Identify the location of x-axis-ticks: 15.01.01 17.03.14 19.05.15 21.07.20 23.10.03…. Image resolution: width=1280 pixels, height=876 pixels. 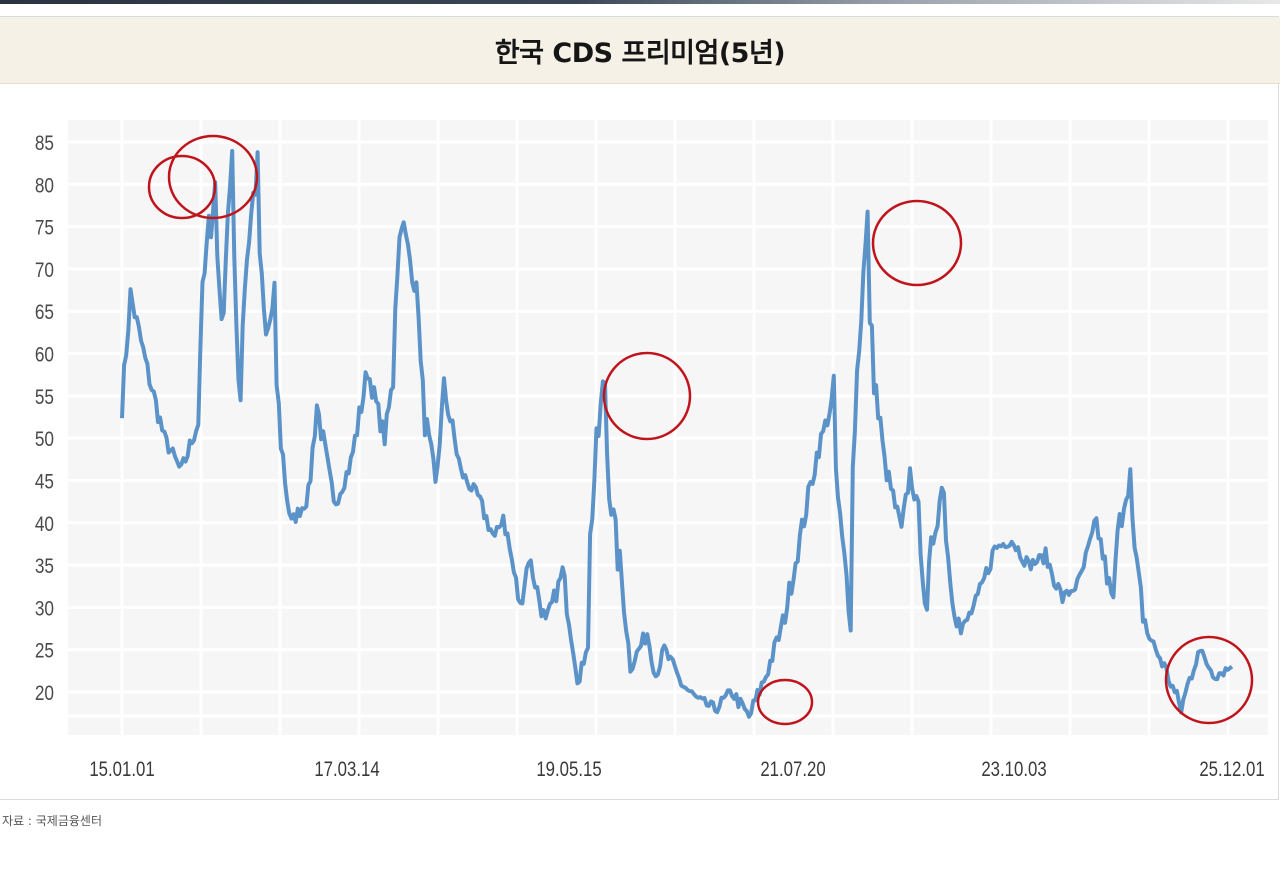
(676, 769).